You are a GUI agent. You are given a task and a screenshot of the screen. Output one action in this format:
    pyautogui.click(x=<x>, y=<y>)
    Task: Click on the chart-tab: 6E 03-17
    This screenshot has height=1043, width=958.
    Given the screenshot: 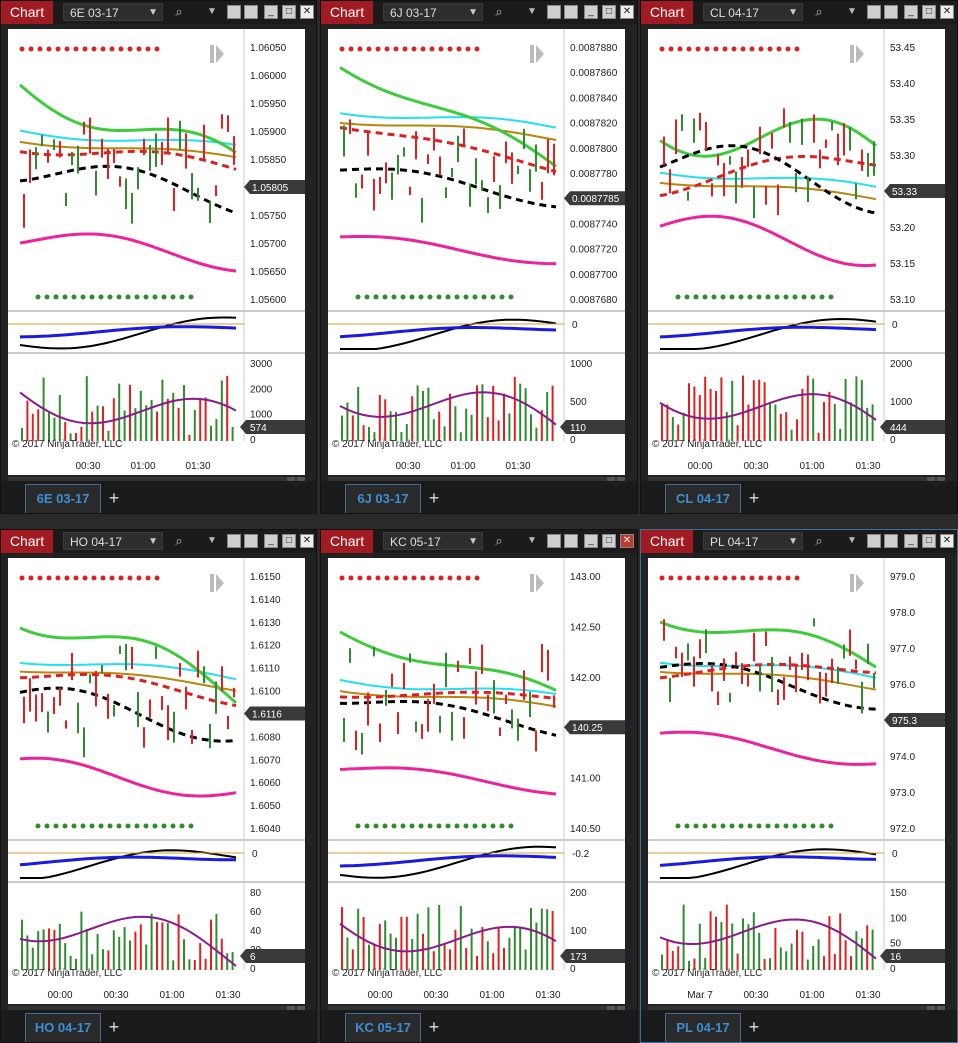 What is the action you would take?
    pyautogui.click(x=63, y=498)
    